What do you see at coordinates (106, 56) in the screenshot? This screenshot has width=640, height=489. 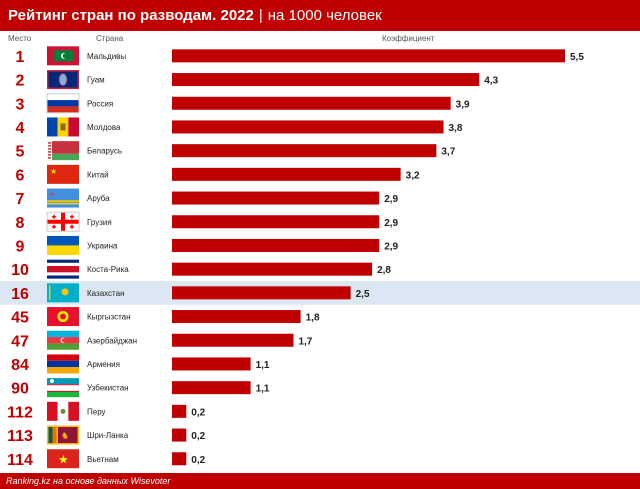 I see `country-label: Мальдивы` at bounding box center [106, 56].